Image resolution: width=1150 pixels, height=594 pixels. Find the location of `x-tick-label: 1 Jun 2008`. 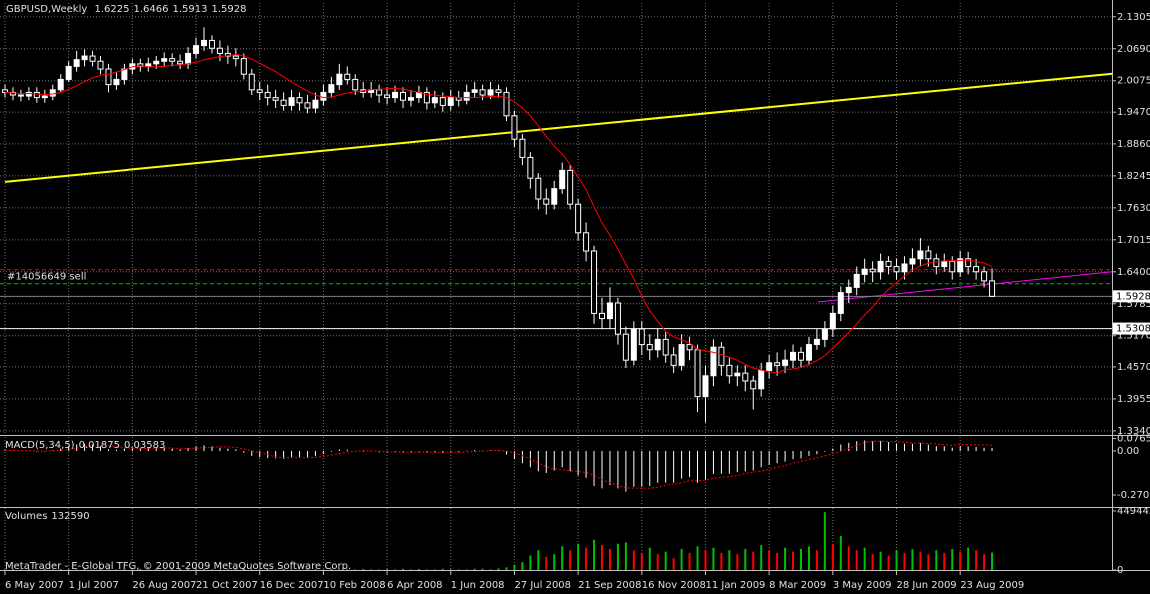

x-tick-label: 1 Jun 2008 is located at coordinates (478, 585).